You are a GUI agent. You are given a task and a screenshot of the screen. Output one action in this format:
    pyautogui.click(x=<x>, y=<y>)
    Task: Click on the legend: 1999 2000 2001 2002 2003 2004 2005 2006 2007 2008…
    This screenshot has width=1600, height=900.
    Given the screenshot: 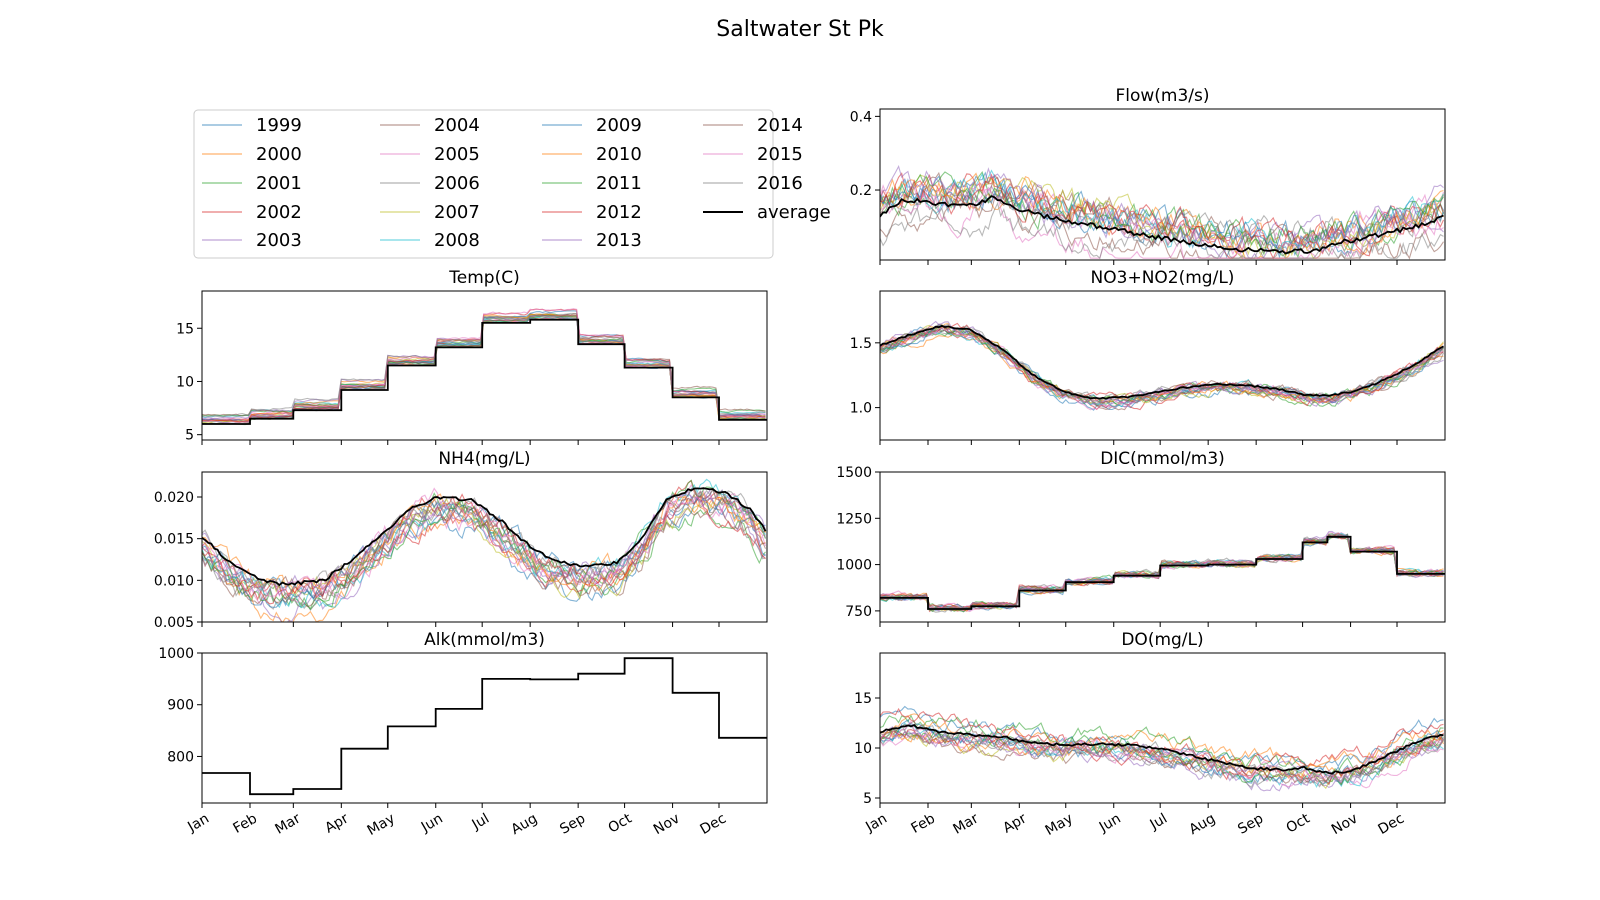 What is the action you would take?
    pyautogui.click(x=512, y=184)
    